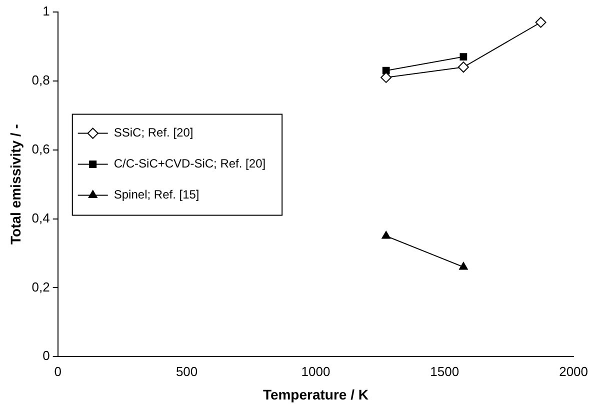  Describe the element at coordinates (58, 371) in the screenshot. I see `x-tick-label: 0` at that location.